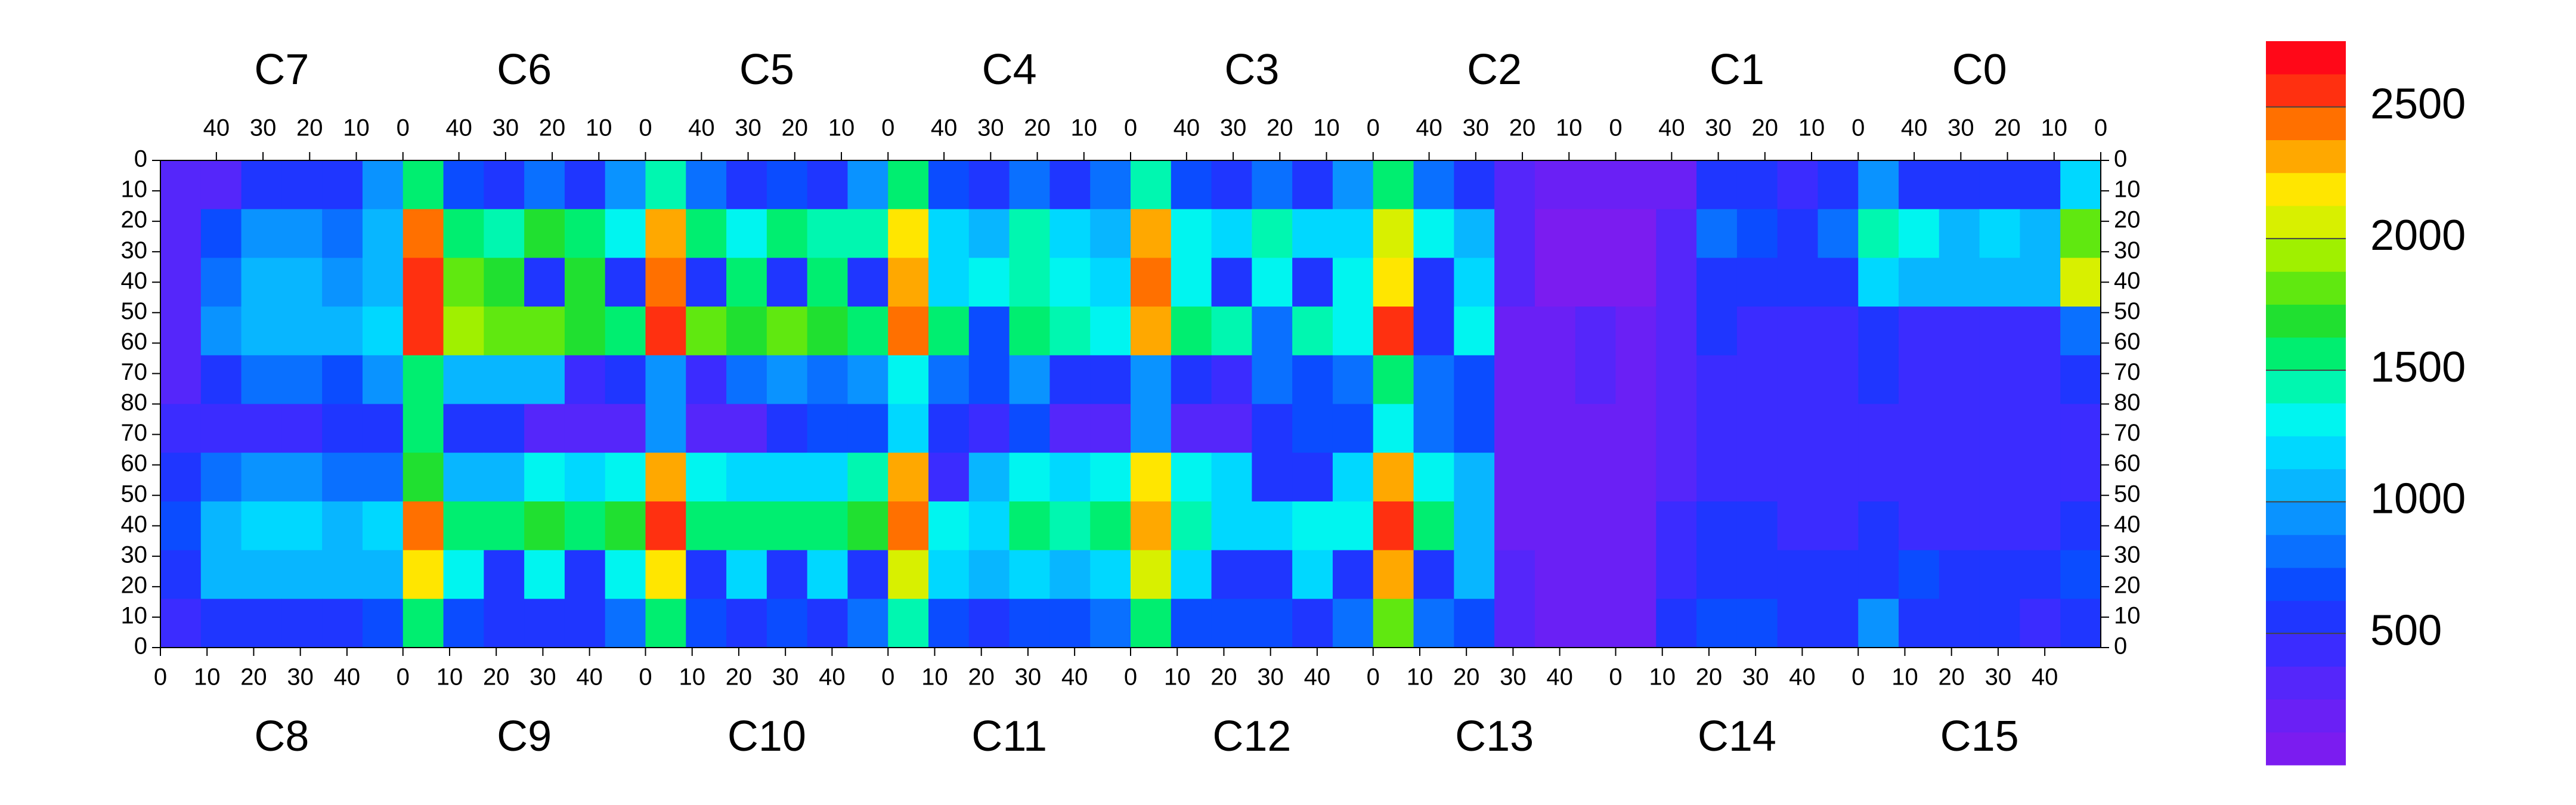 This screenshot has height=805, width=2576. Describe the element at coordinates (2418, 499) in the screenshot. I see `colorbar-label: 1000` at that location.